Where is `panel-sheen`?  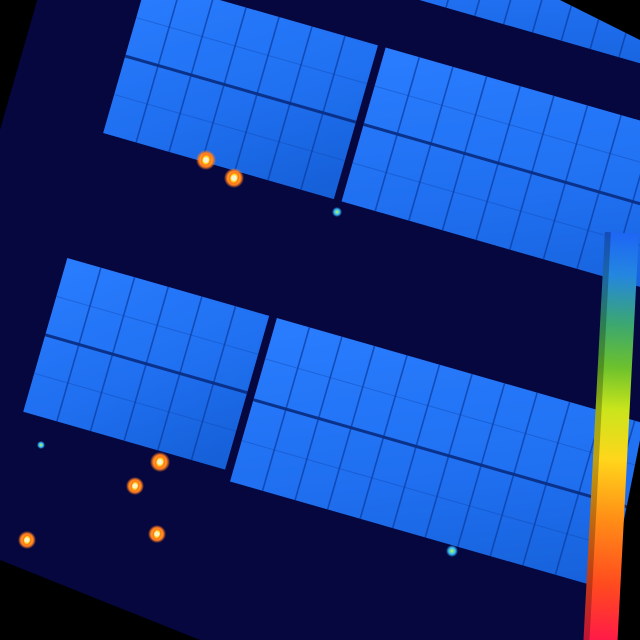 panel-sheen is located at coordinates (251, 60).